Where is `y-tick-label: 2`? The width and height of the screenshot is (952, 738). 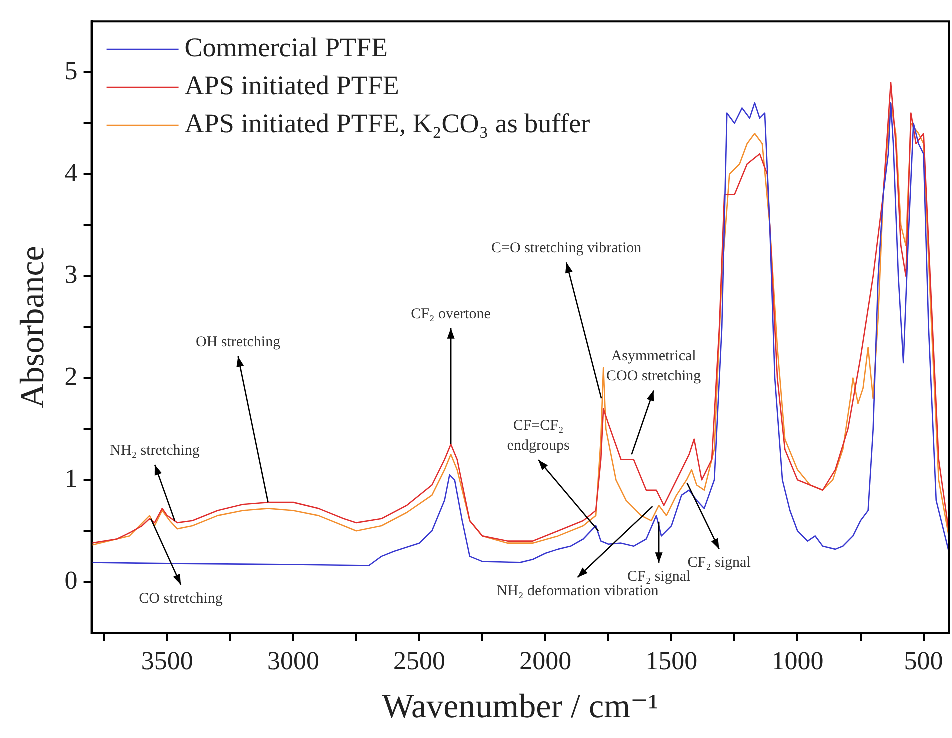
y-tick-label: 2 is located at coordinates (71, 377).